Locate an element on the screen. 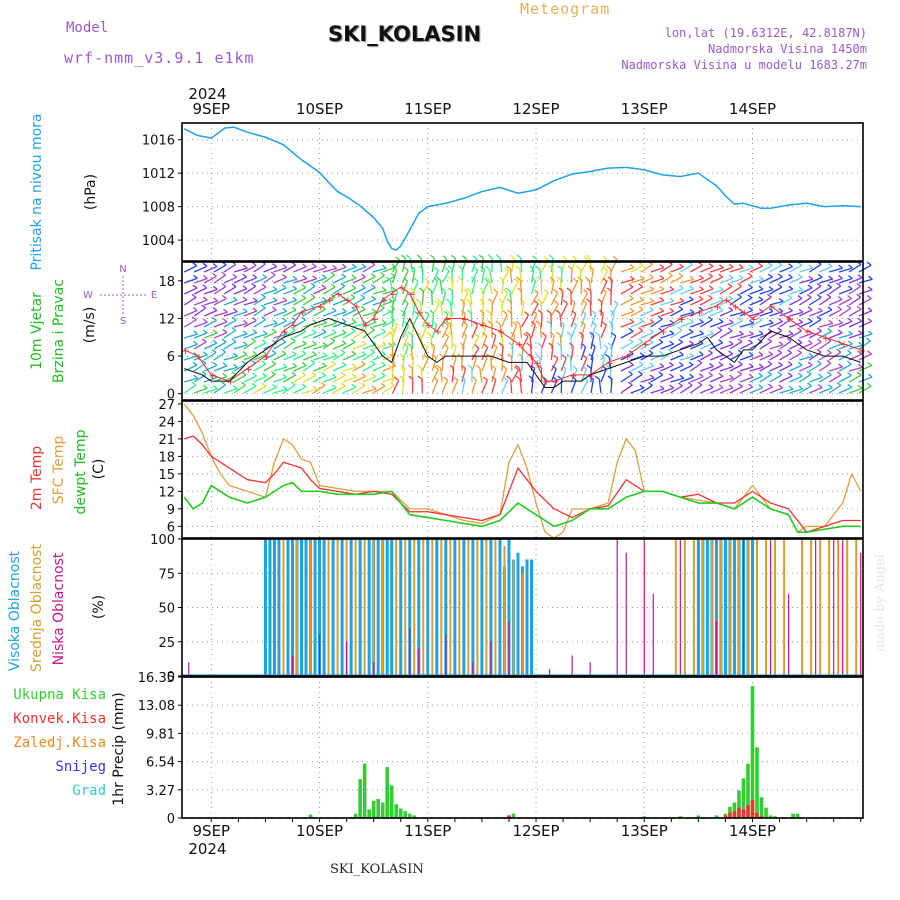 Image resolution: width=900 pixels, height=900 pixels. compass-s: S is located at coordinates (123, 321).